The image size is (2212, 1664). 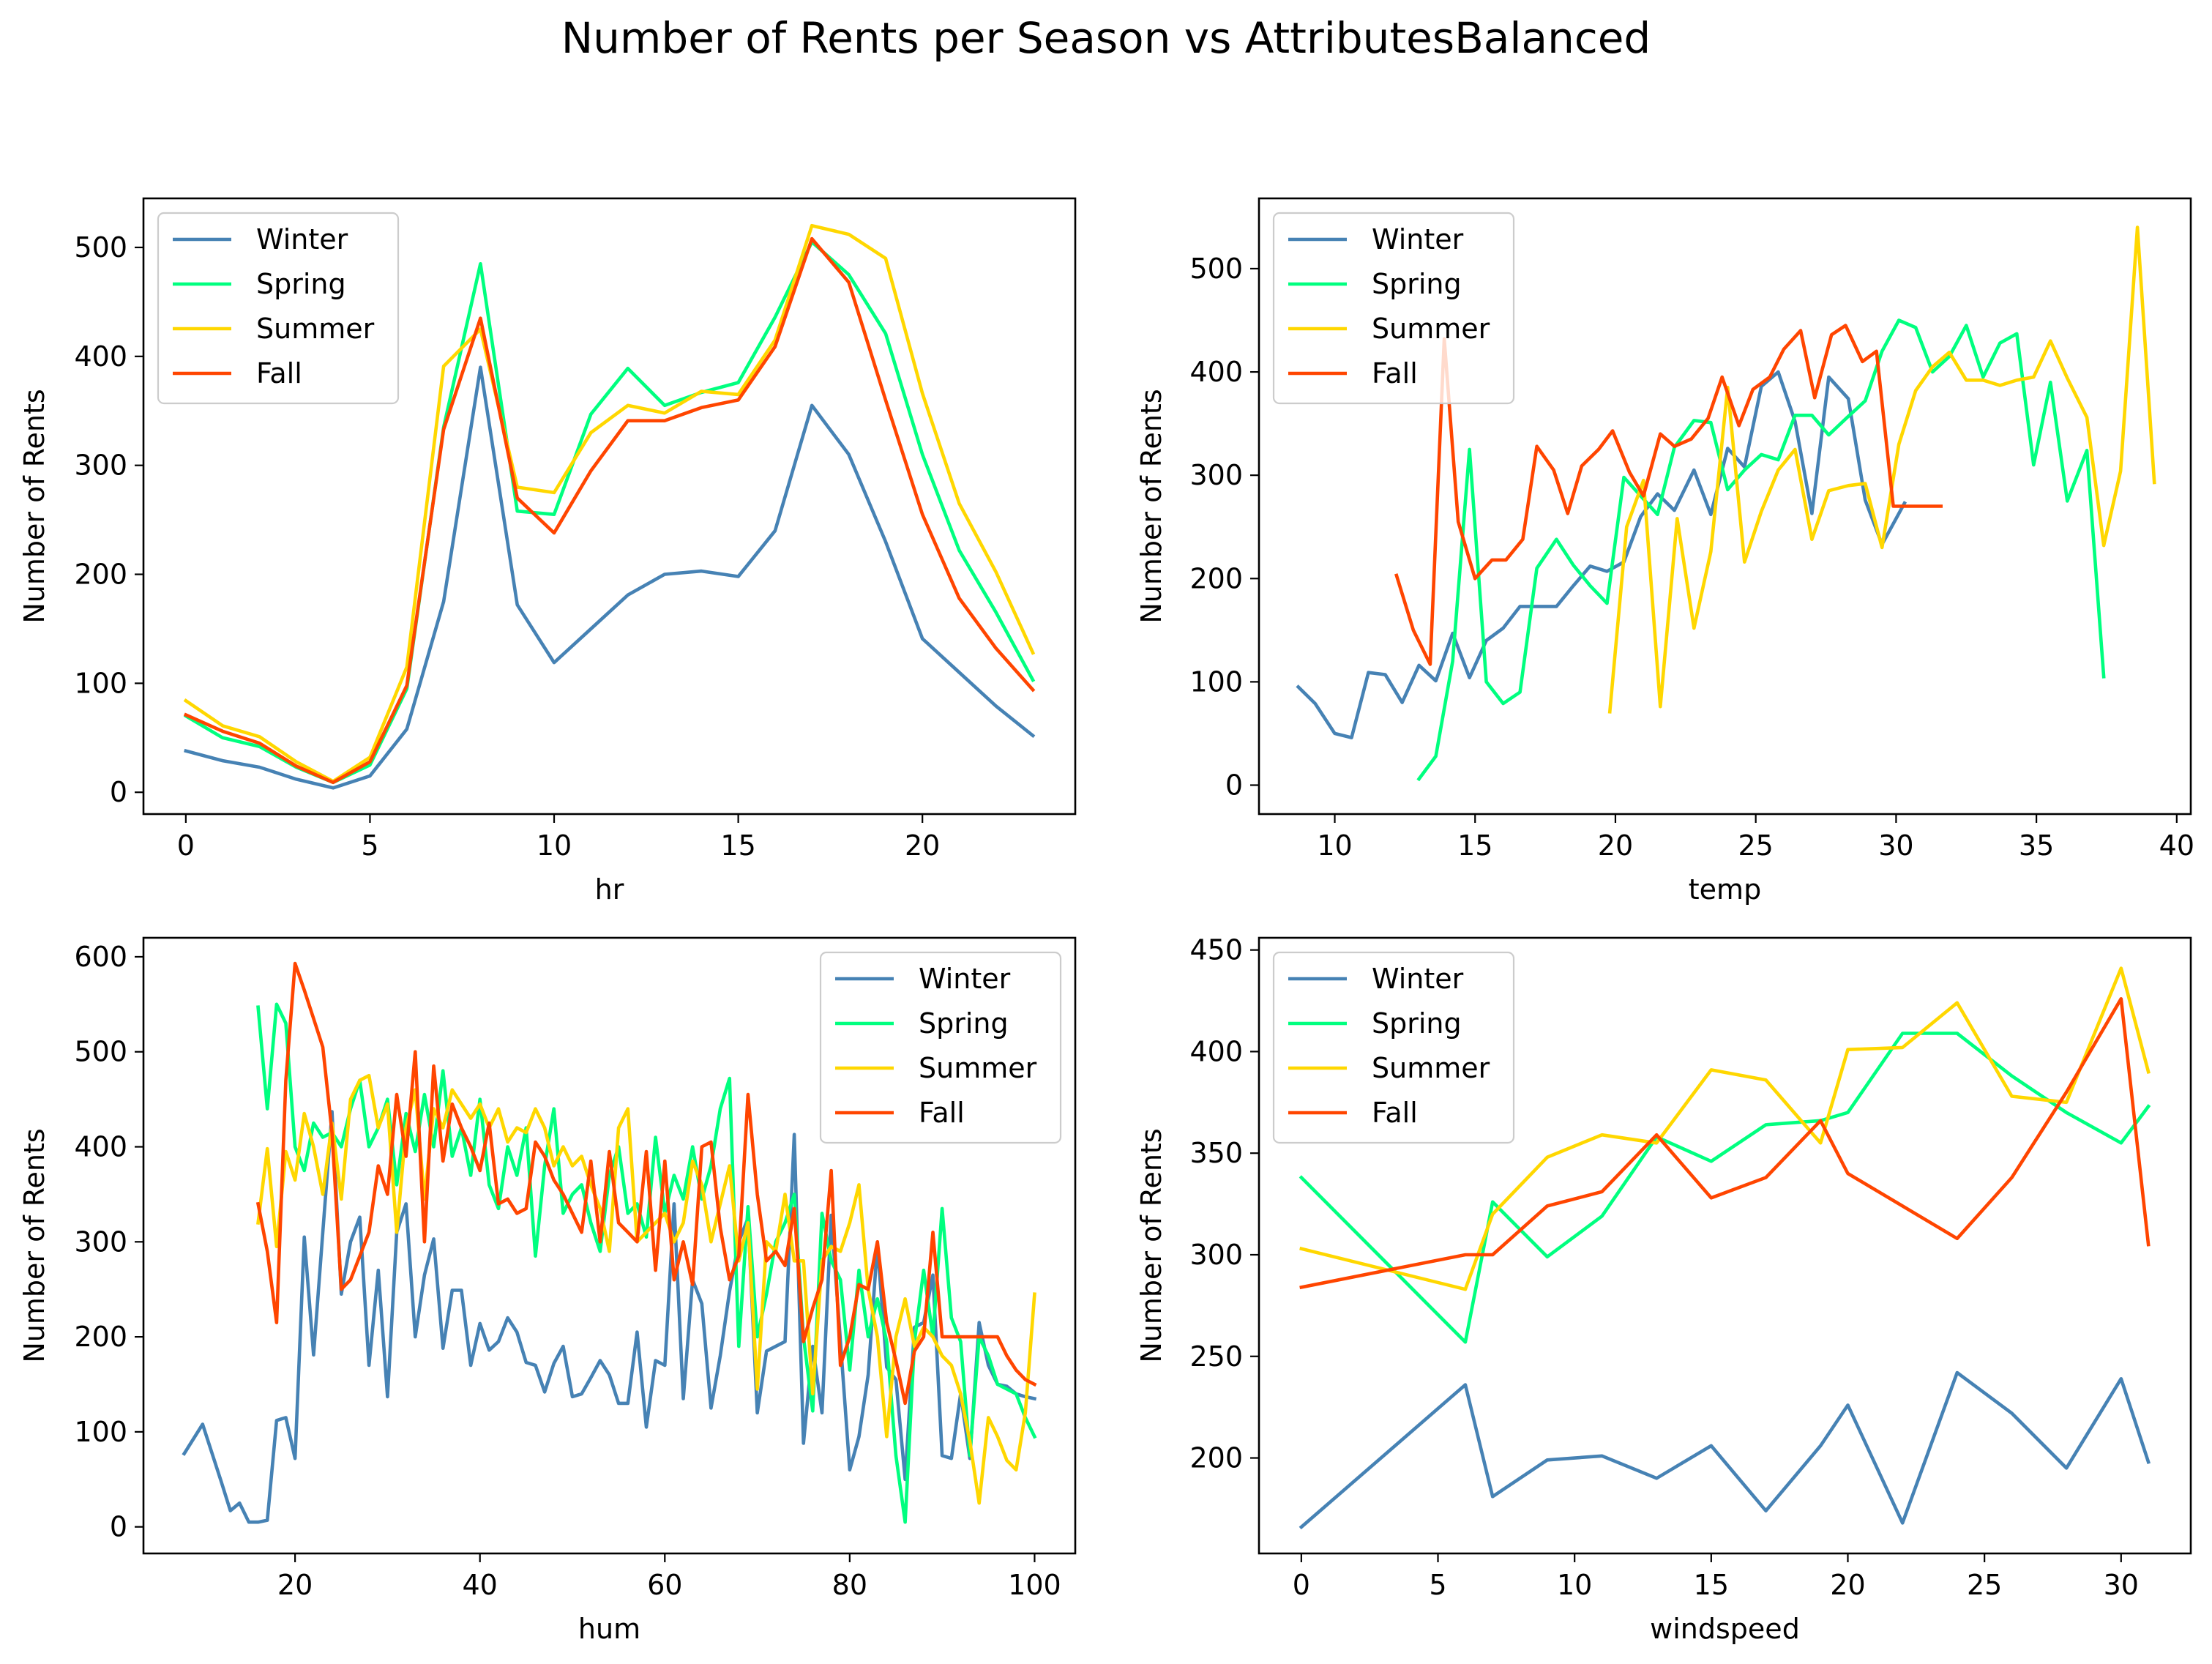 I want to click on x-tick-label: 35, so click(x=2037, y=845).